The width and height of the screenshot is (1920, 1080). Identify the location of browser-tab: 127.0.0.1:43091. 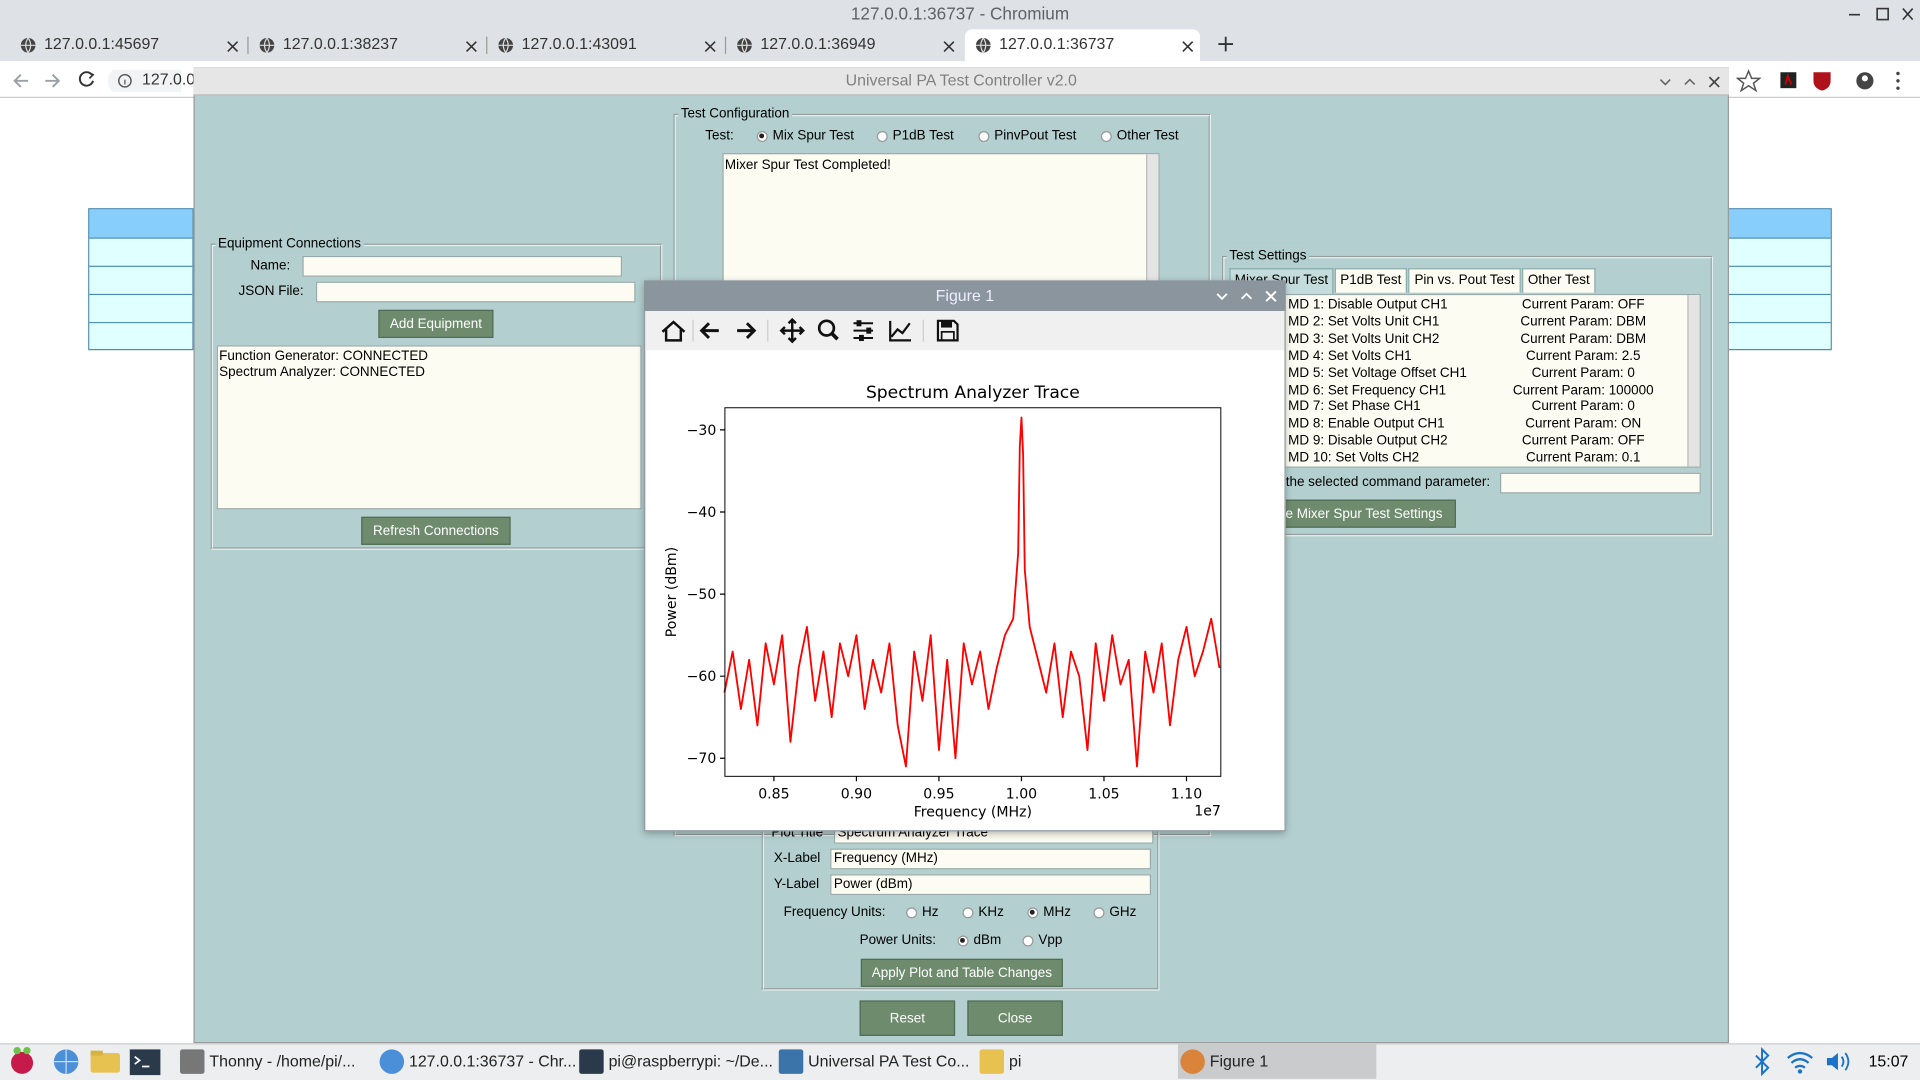
(604, 45).